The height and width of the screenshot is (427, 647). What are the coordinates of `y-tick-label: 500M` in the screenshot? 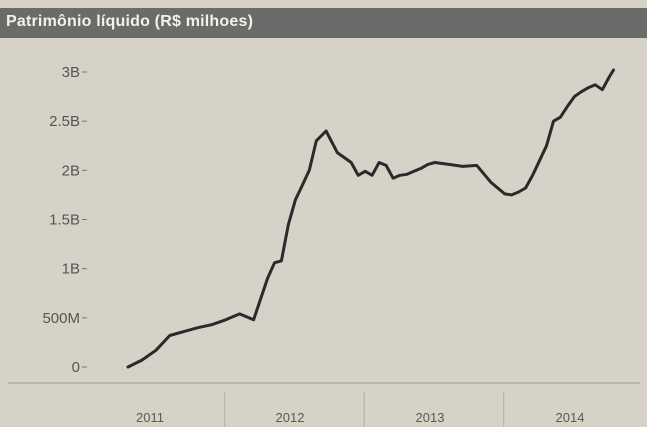 It's located at (61, 318).